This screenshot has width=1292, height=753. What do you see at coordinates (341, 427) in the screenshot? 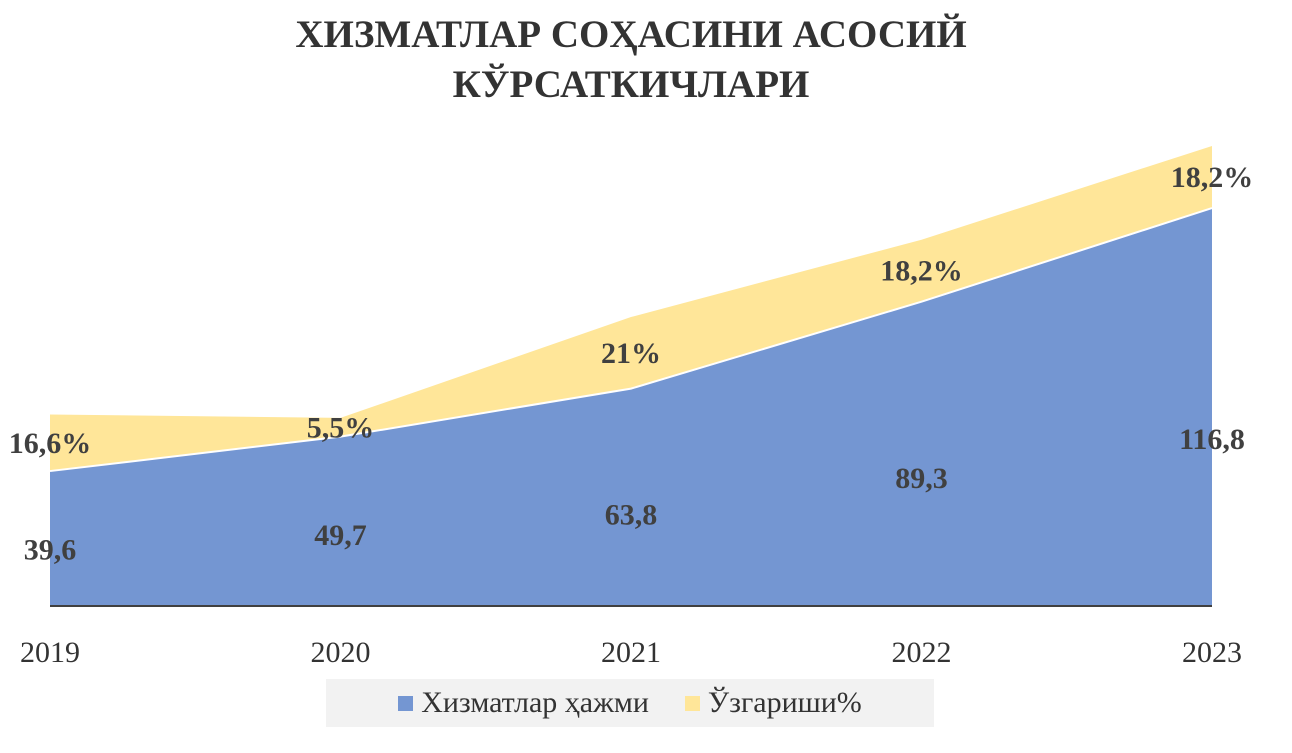
I see `data-label-change-2020: 5,5%` at bounding box center [341, 427].